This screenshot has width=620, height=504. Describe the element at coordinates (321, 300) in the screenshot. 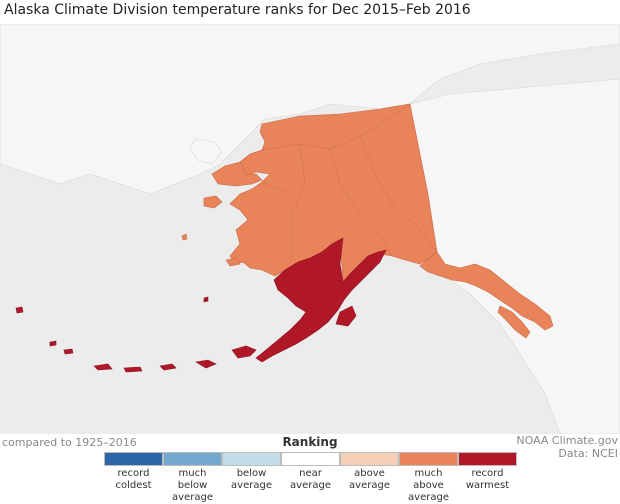

I see `region-bristol-bay` at that location.